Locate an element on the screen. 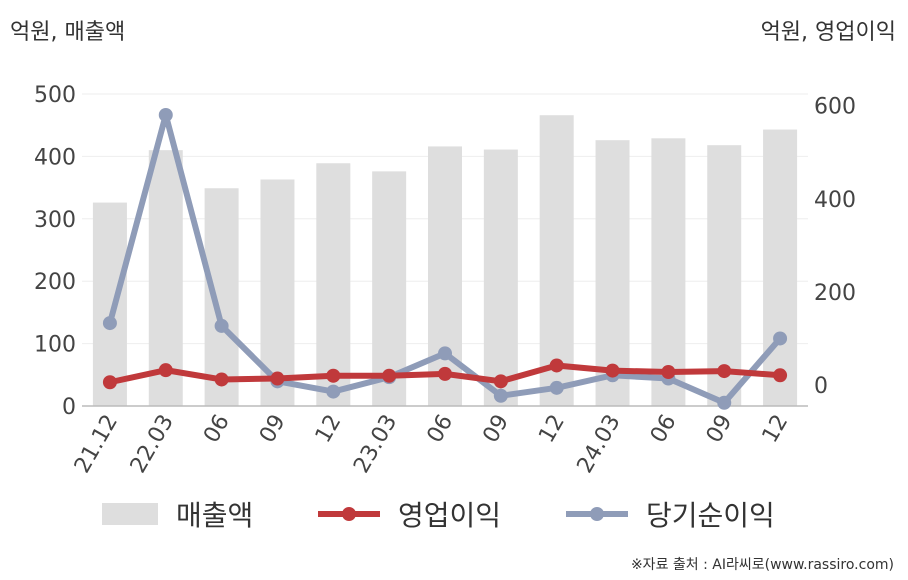  legend-label-operating-profit: 영업이익 is located at coordinates (450, 515).